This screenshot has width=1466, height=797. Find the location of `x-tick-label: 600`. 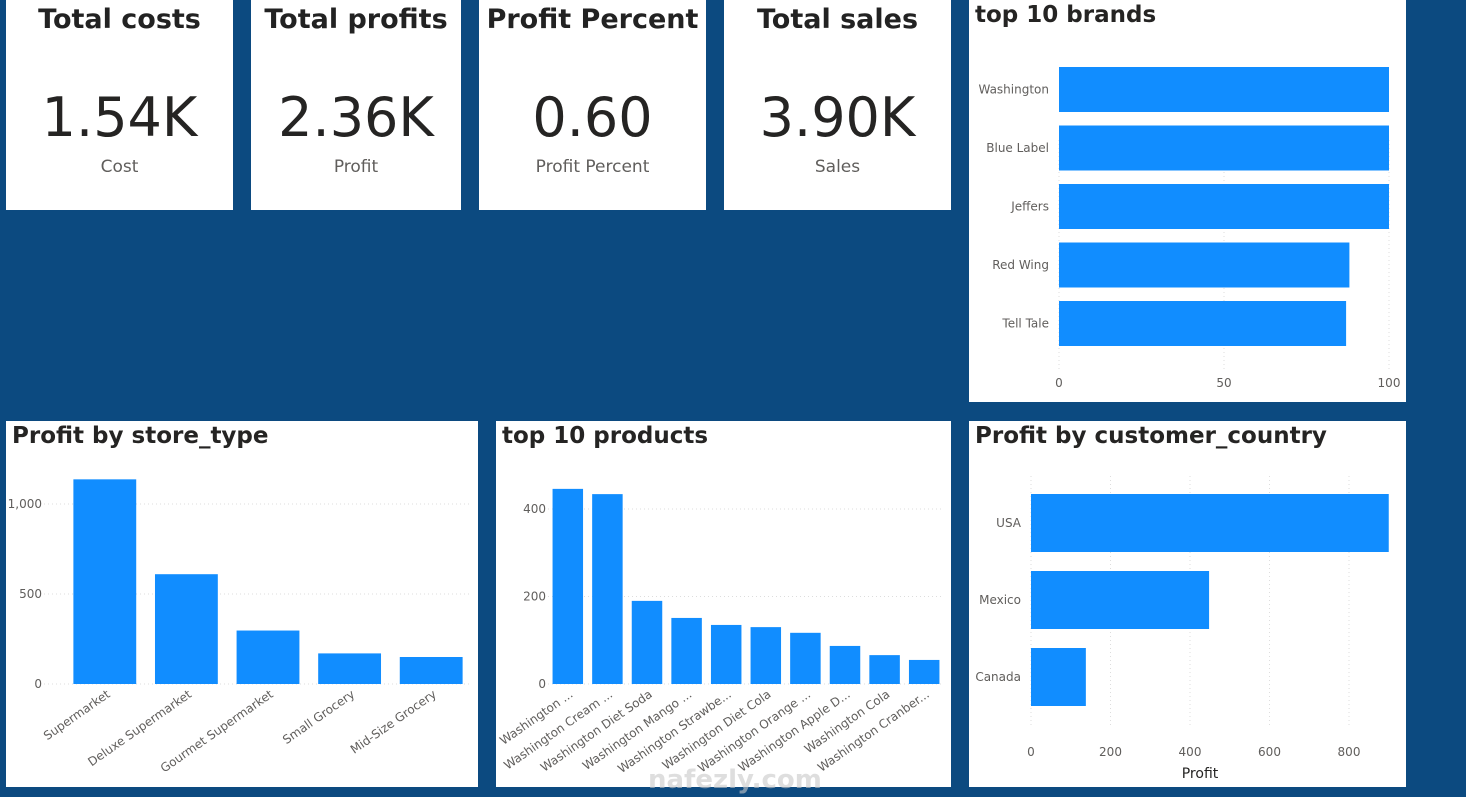

x-tick-label: 600 is located at coordinates (1269, 752).